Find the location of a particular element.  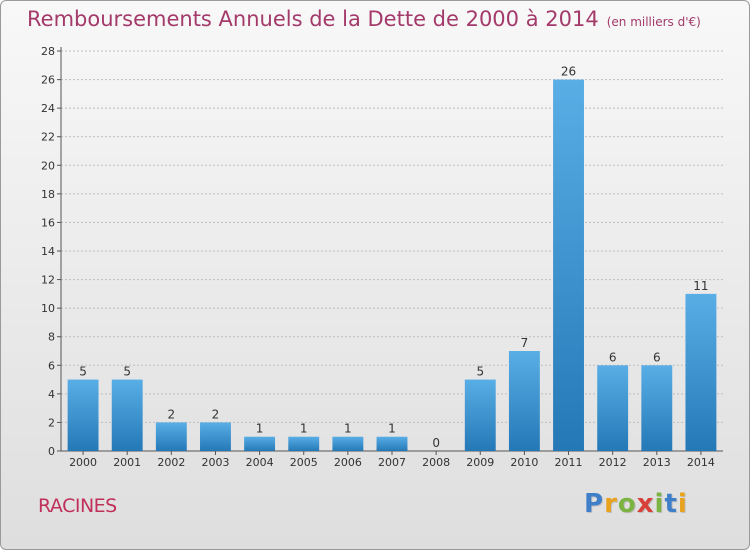

y-tick-label: 18 is located at coordinates (48, 194).